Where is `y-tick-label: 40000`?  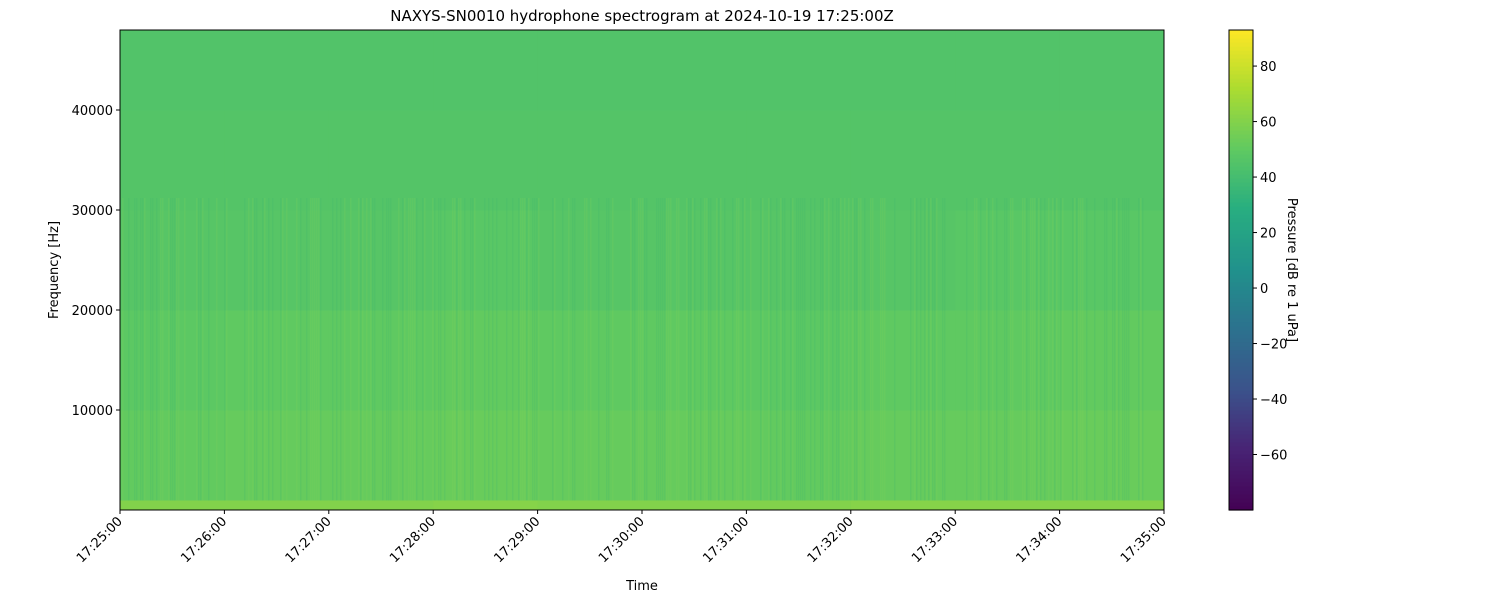 y-tick-label: 40000 is located at coordinates (92, 111).